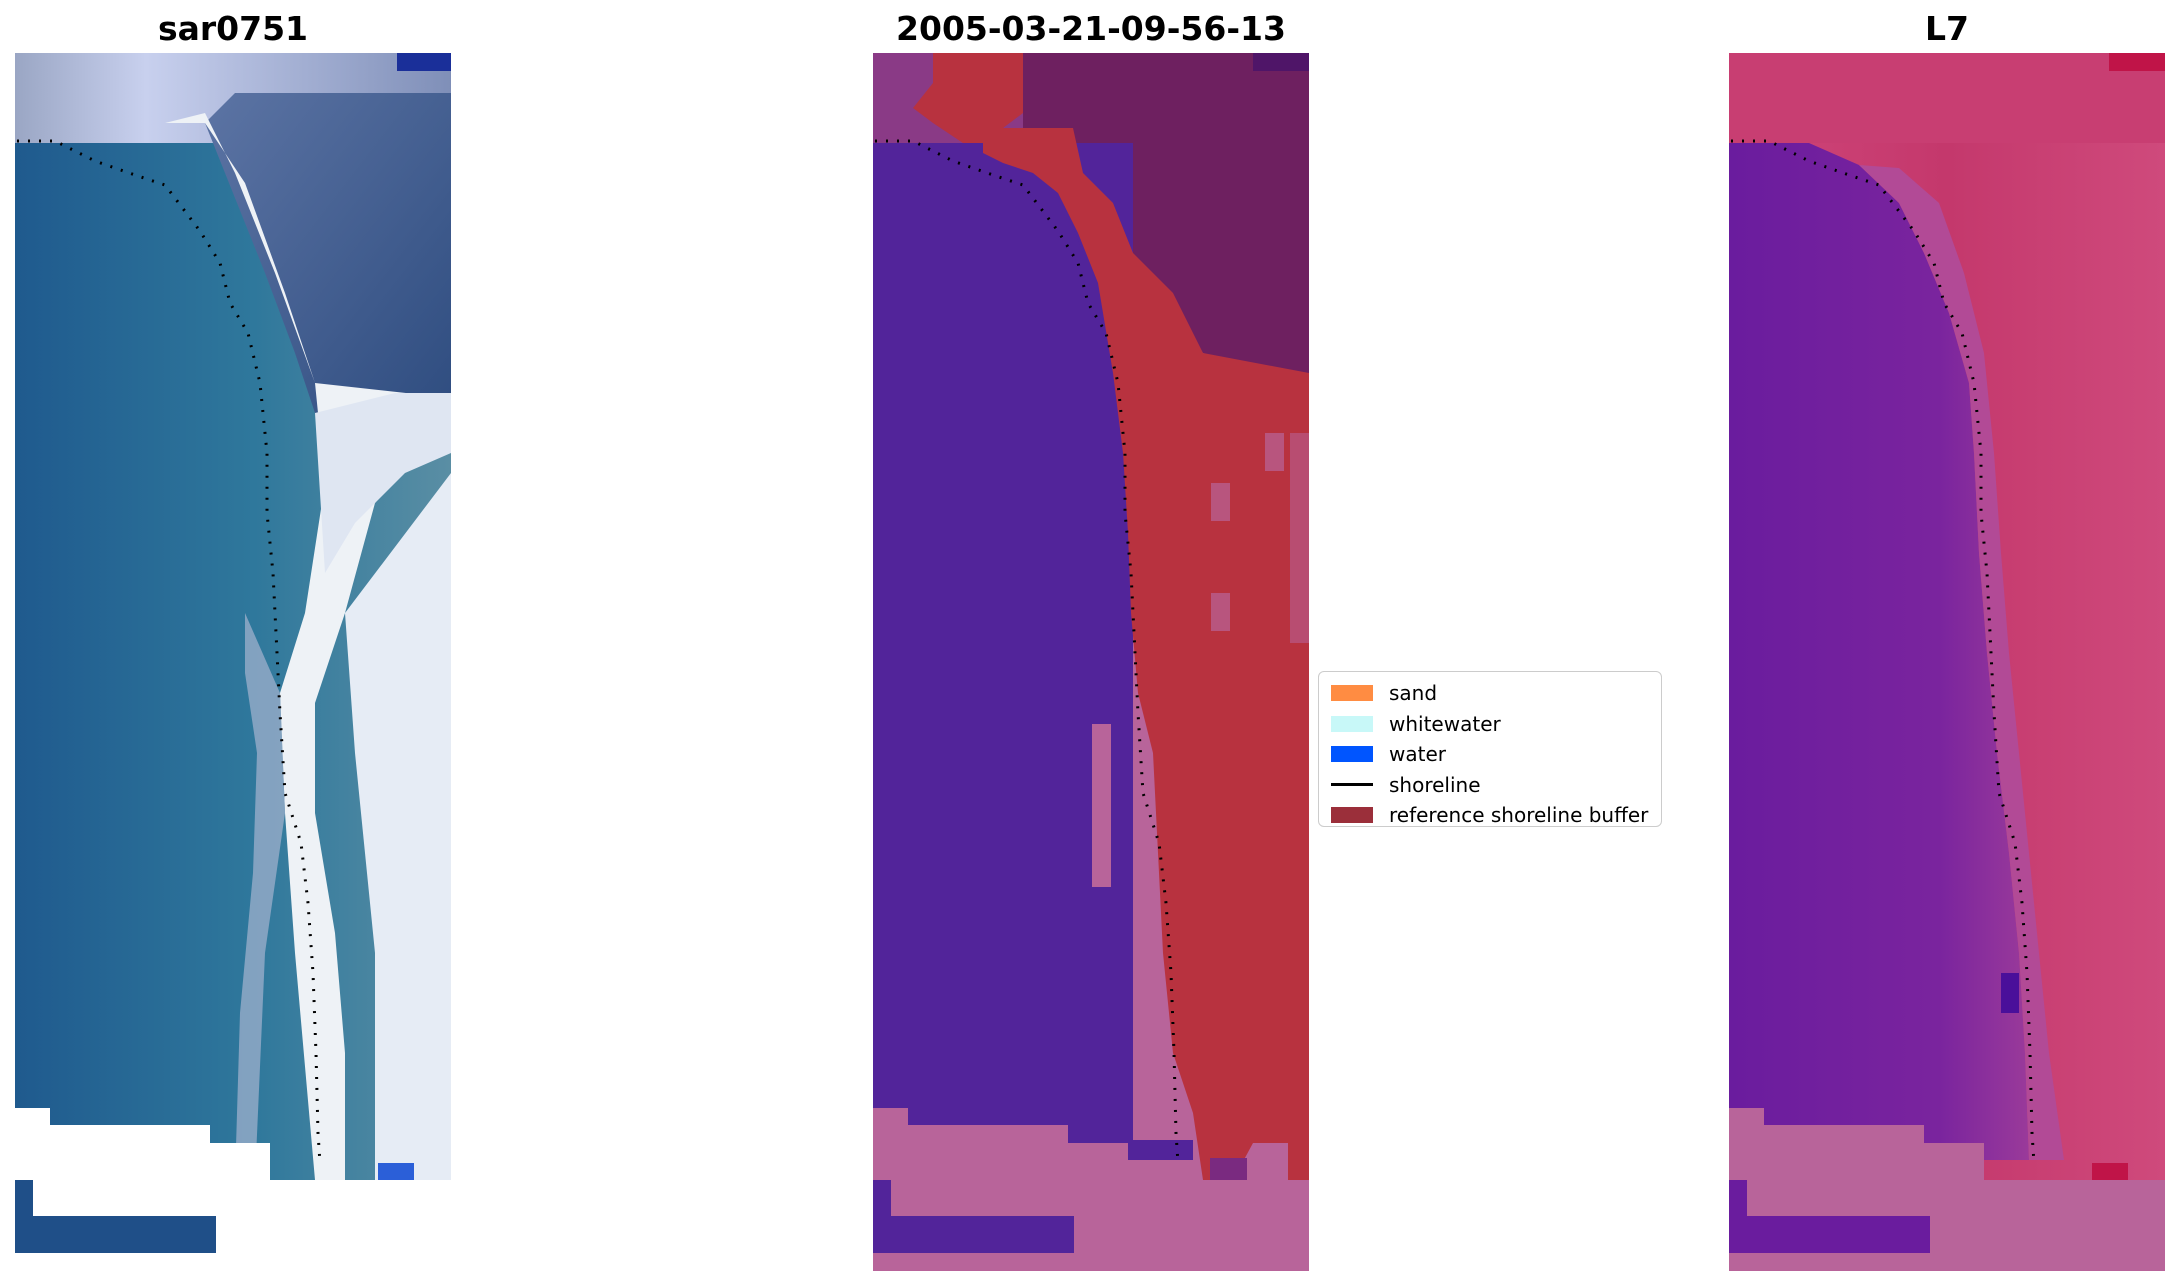  I want to click on whitewater-swatch, so click(1352, 723).